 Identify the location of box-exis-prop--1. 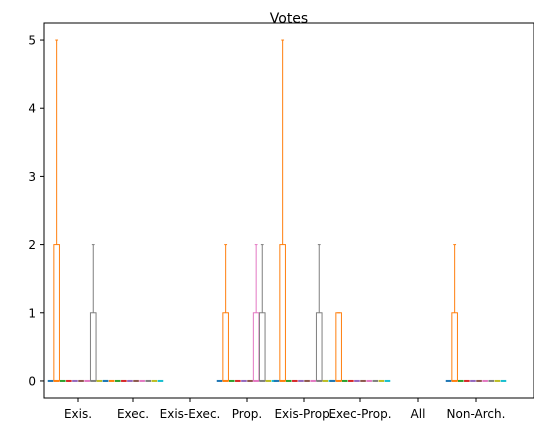
(282, 210).